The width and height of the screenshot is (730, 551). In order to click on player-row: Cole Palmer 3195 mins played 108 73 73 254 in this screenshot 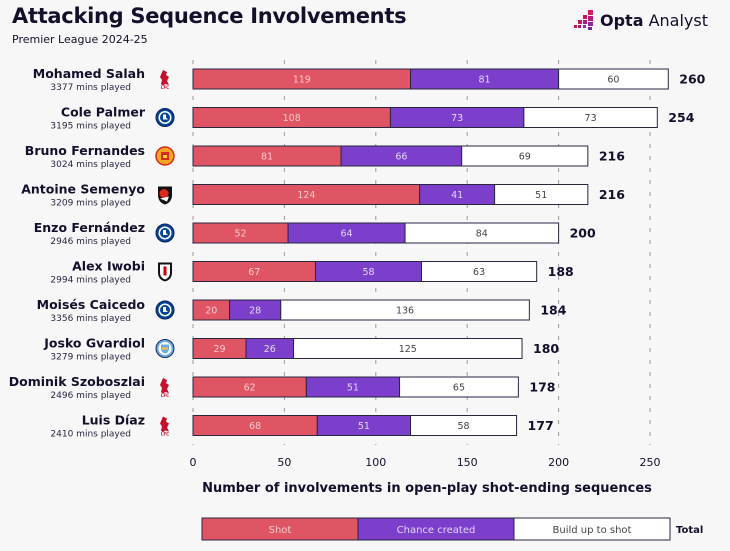, I will do `click(372, 118)`.